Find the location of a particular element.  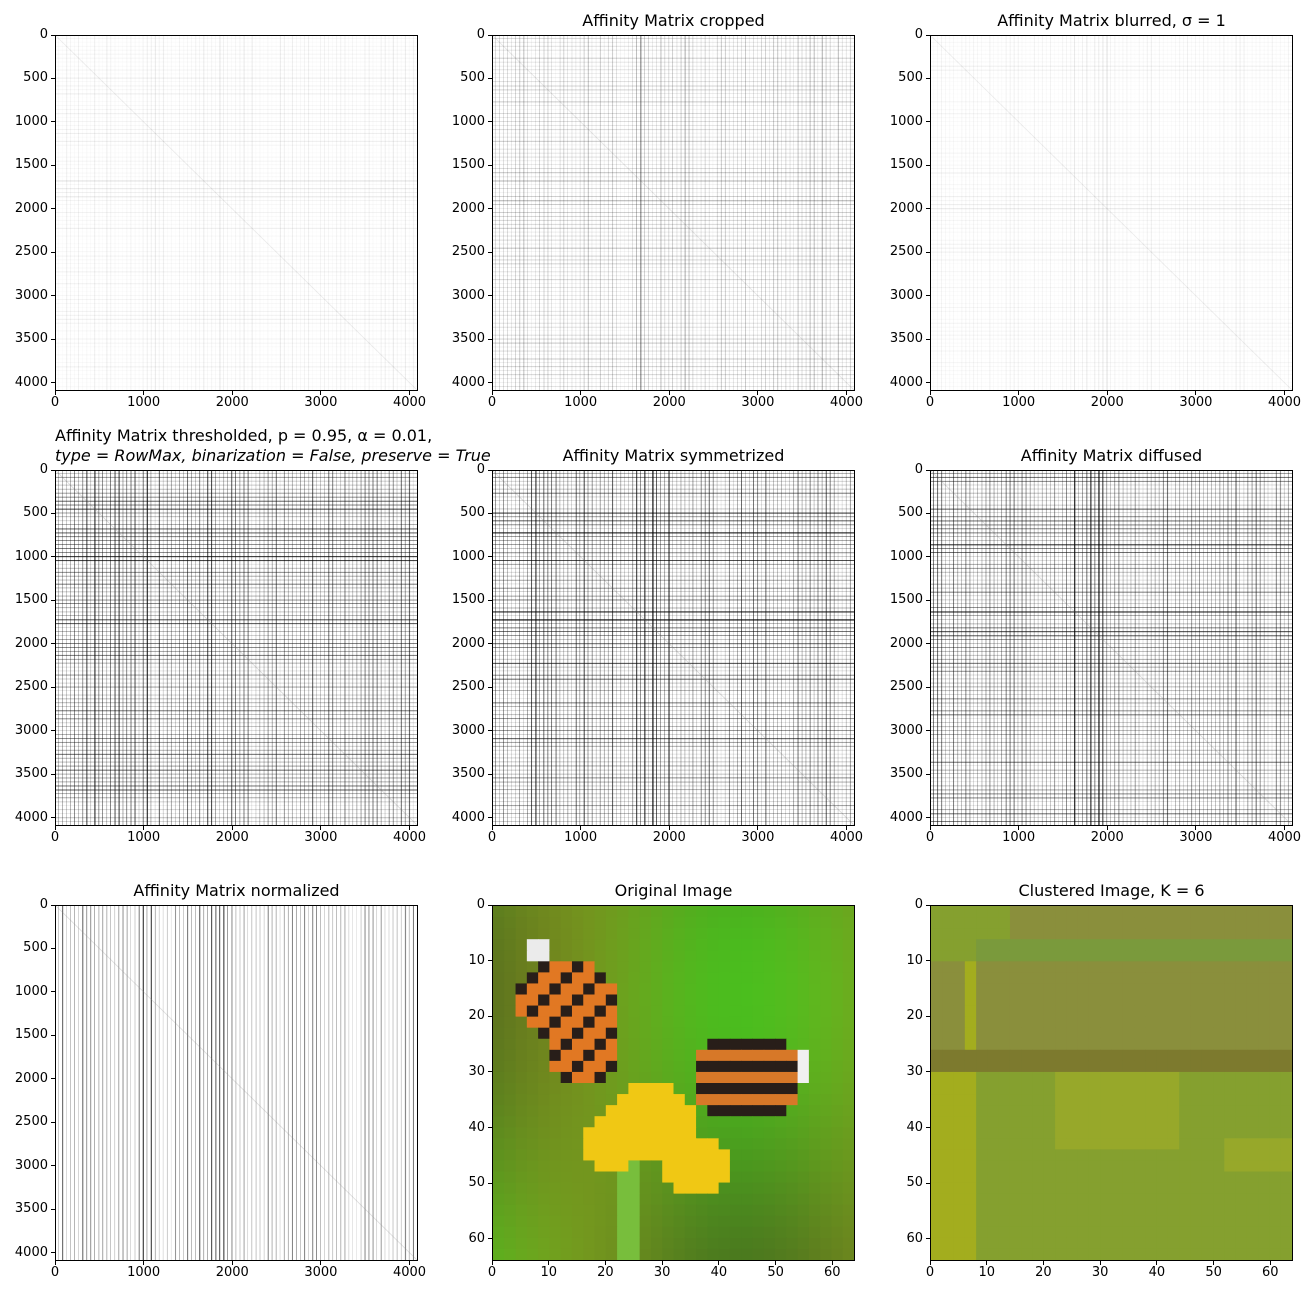

x-tick-mark is located at coordinates (846, 393).